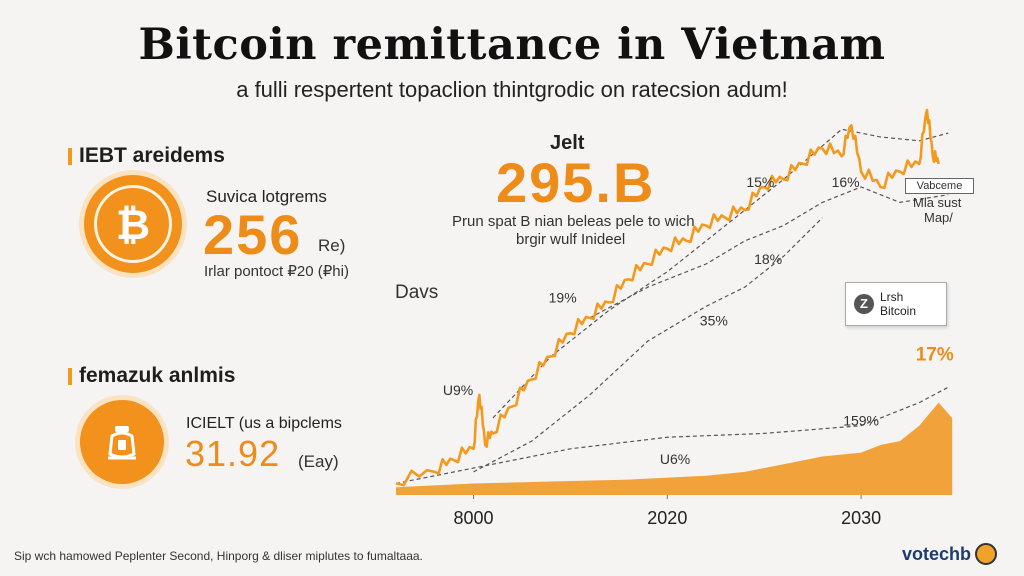 Image resolution: width=1024 pixels, height=576 pixels. What do you see at coordinates (264, 423) in the screenshot?
I see `stat-2-label: ICIELT (us a bipclems` at bounding box center [264, 423].